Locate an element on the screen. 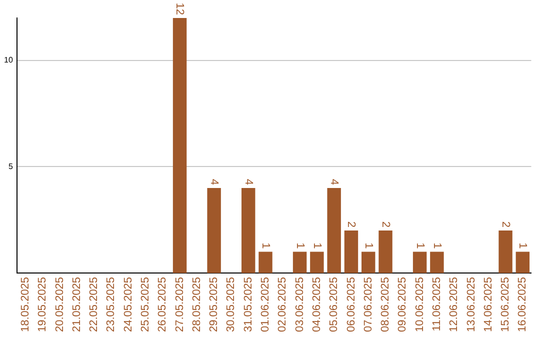 The image size is (540, 340). x-tick-label: 29.05.2025 is located at coordinates (214, 304).